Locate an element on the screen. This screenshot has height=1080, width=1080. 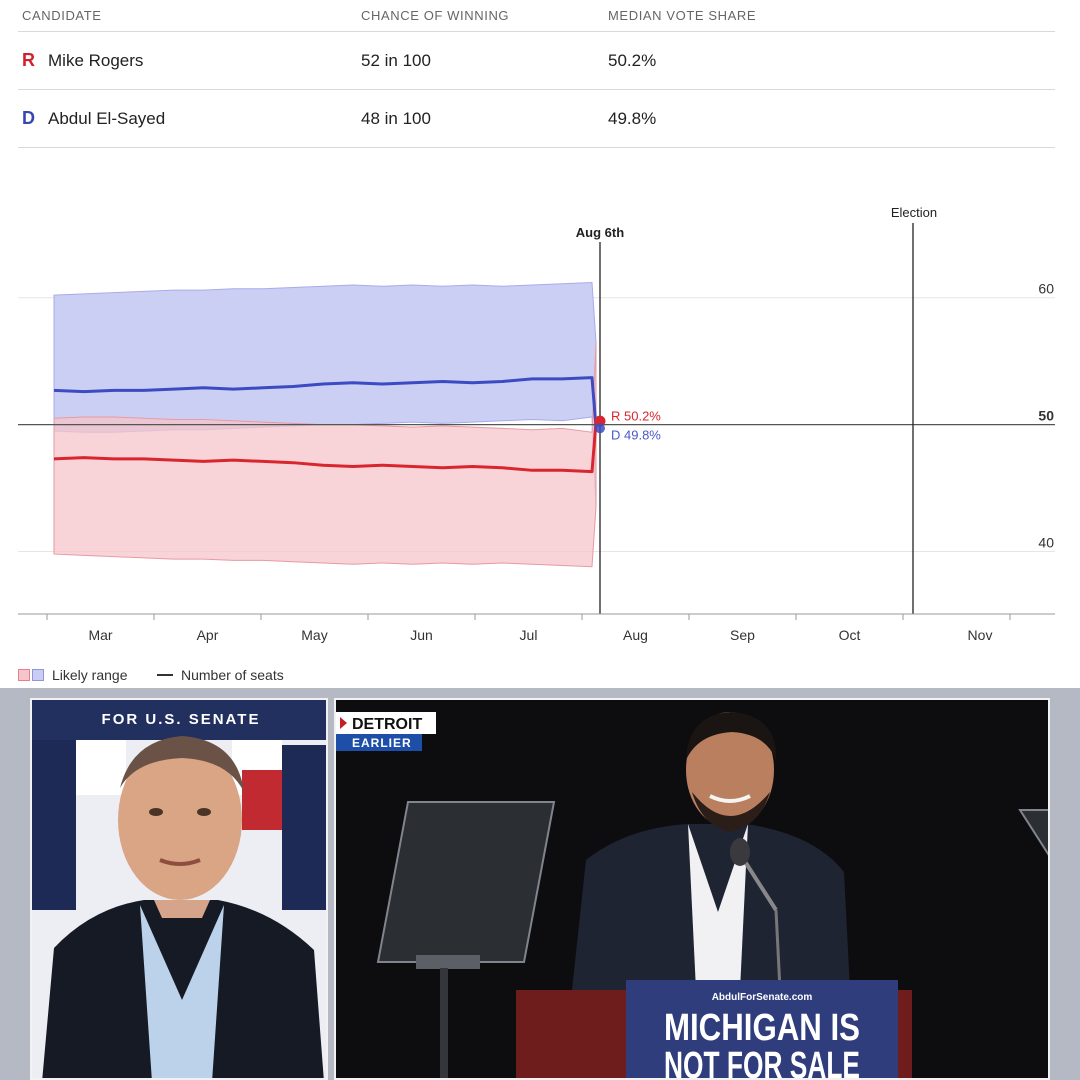
series-lines is located at coordinates (325, 425).